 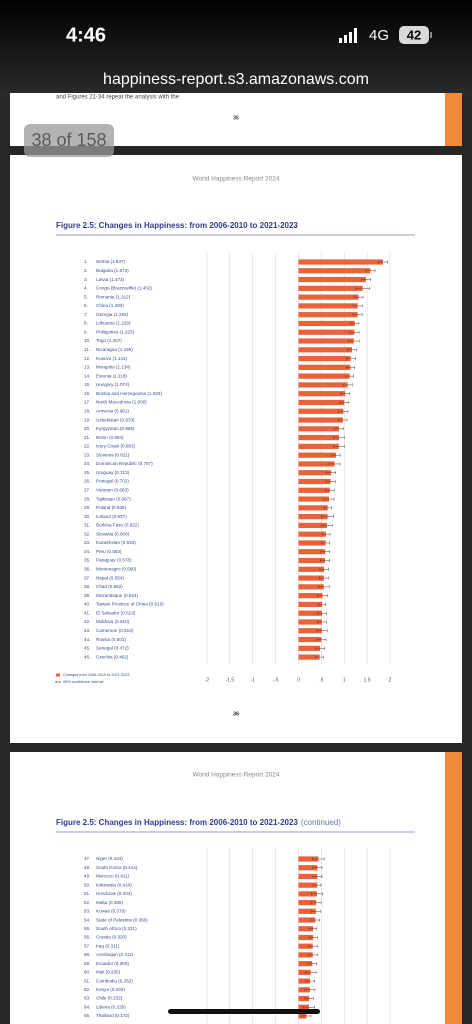 I want to click on rank: 10., so click(x=87, y=340).